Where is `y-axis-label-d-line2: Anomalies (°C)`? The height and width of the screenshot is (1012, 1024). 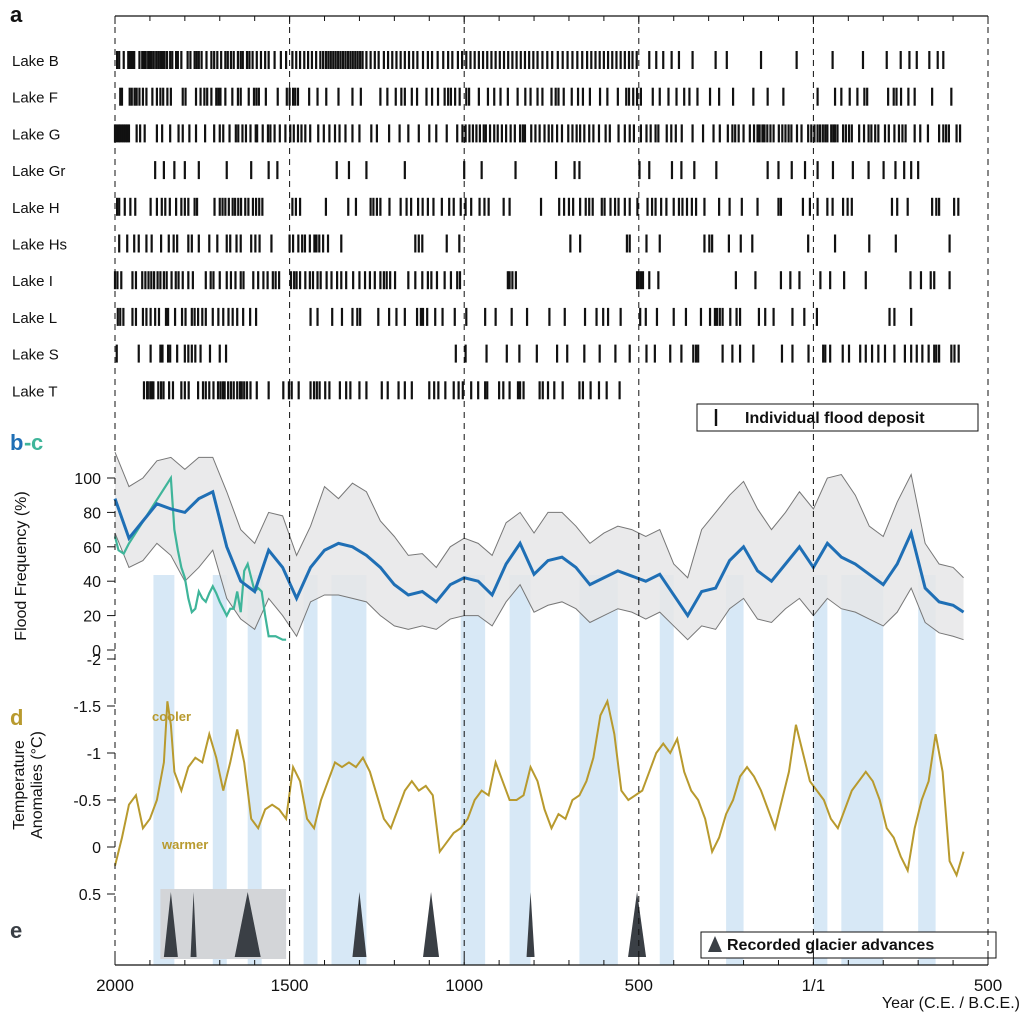
y-axis-label-d-line2: Anomalies (°C) is located at coordinates (37, 785).